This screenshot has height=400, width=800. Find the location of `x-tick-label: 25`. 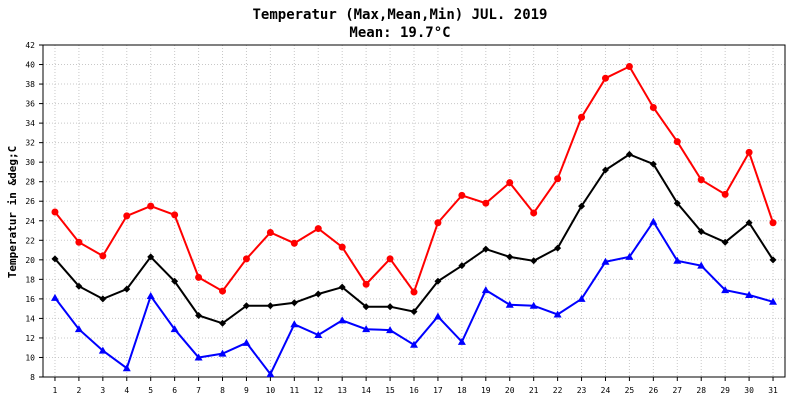

x-tick-label: 25 is located at coordinates (630, 390).